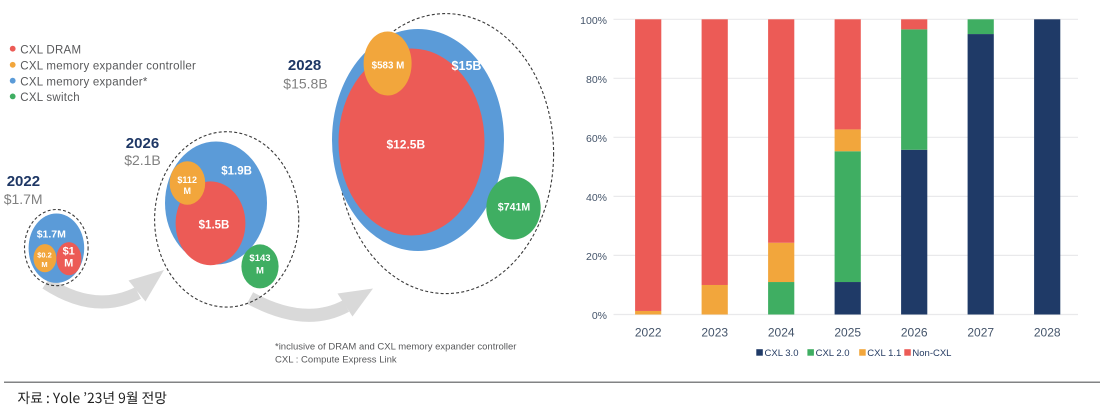  What do you see at coordinates (596, 80) in the screenshot?
I see `svg-text: 80%` at bounding box center [596, 80].